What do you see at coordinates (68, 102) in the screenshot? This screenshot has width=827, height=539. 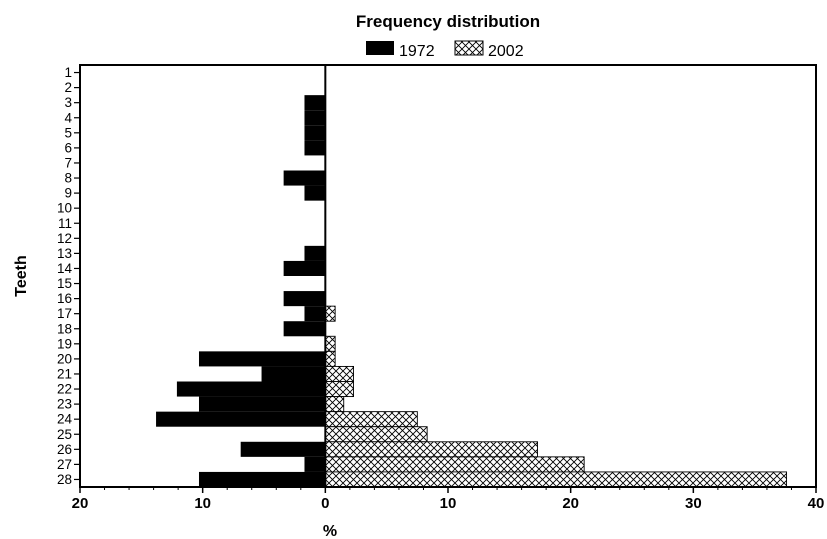 I see `y-tick-label: 3` at bounding box center [68, 102].